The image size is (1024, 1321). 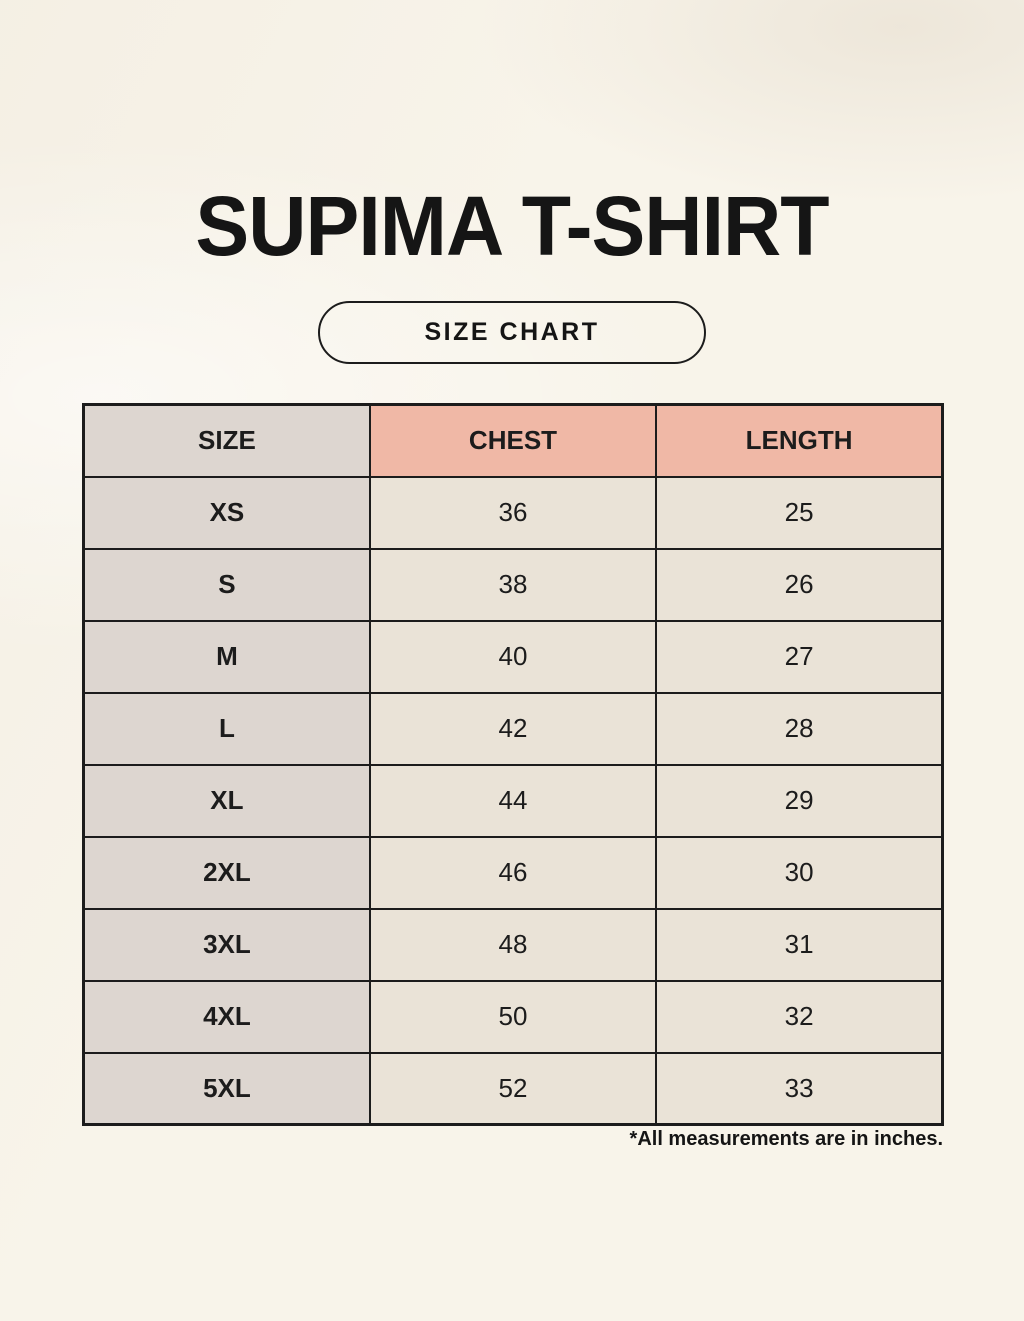 What do you see at coordinates (799, 512) in the screenshot?
I see `length-value: 25` at bounding box center [799, 512].